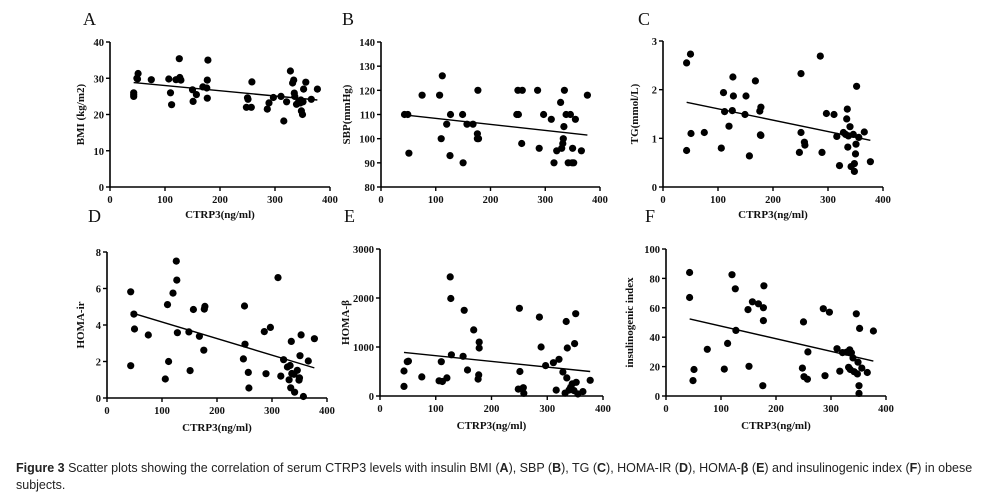  Describe the element at coordinates (89, 19) in the screenshot. I see `panel-letter: A` at that location.